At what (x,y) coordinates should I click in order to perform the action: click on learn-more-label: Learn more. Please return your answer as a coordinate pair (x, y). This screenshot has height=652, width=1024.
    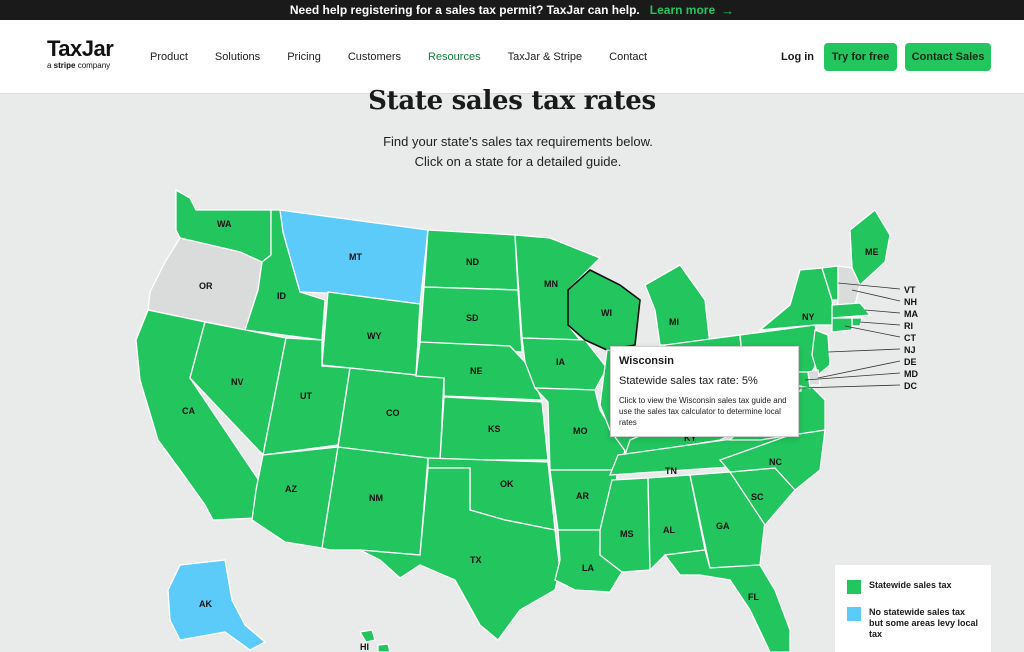
    Looking at the image, I should click on (682, 10).